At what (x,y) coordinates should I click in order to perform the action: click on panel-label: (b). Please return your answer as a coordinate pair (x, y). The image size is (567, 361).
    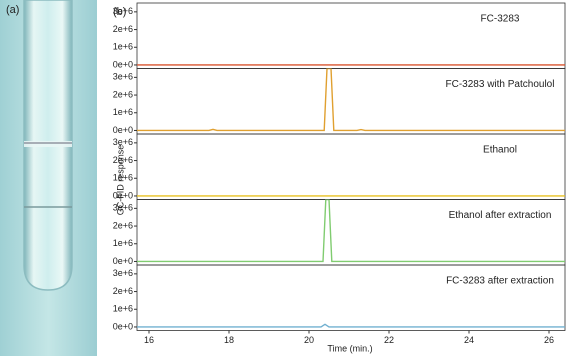
    Looking at the image, I should click on (119, 12).